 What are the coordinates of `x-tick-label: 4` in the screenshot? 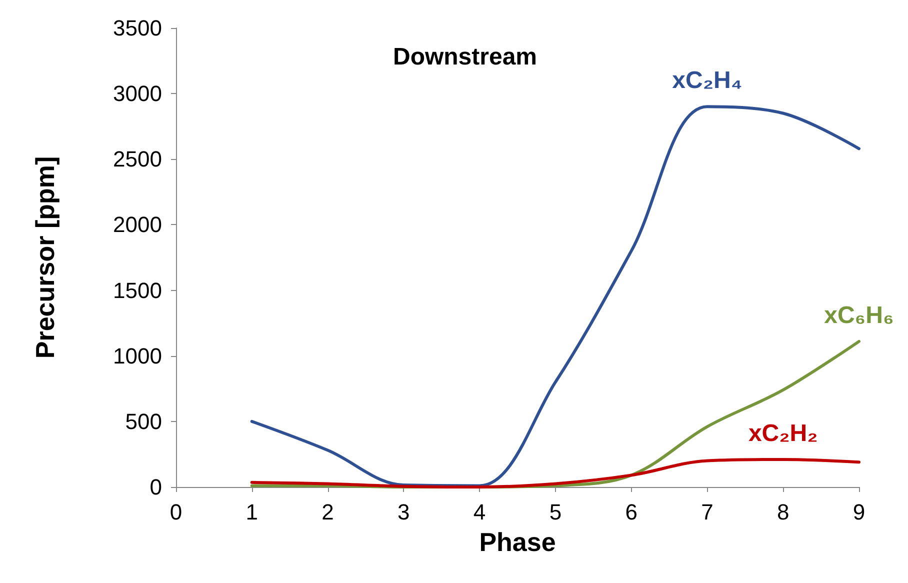 It's located at (479, 512).